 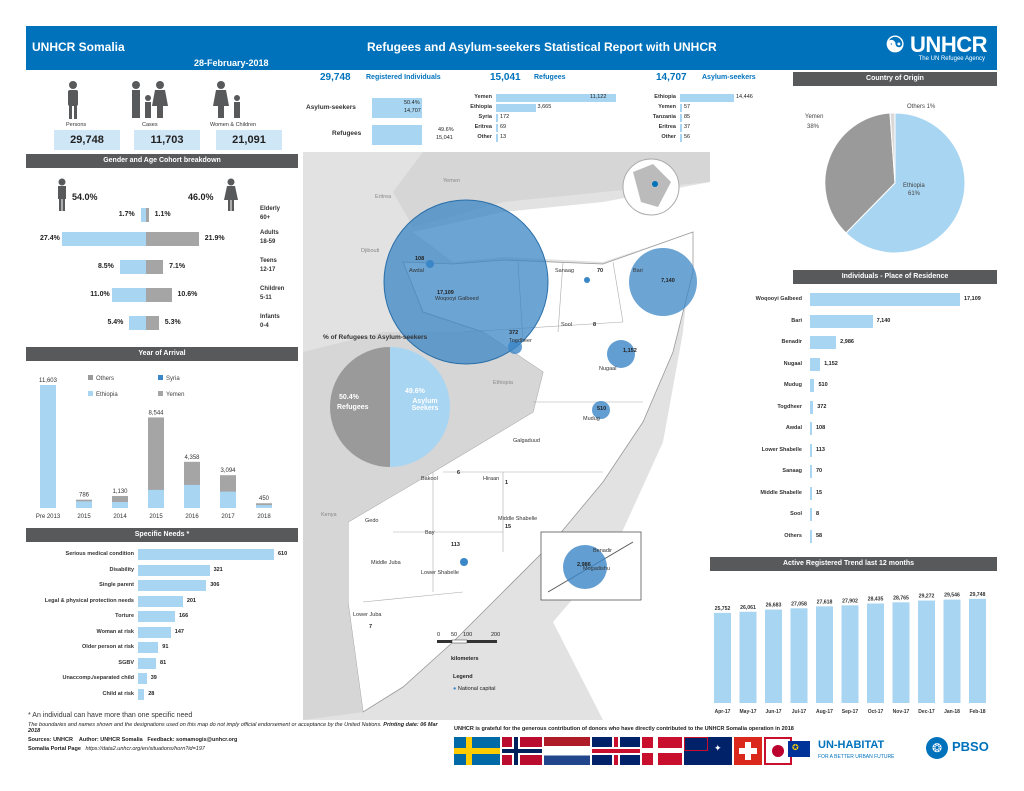 What do you see at coordinates (228, 471) in the screenshot?
I see `arrival-value-label: 3,094` at bounding box center [228, 471].